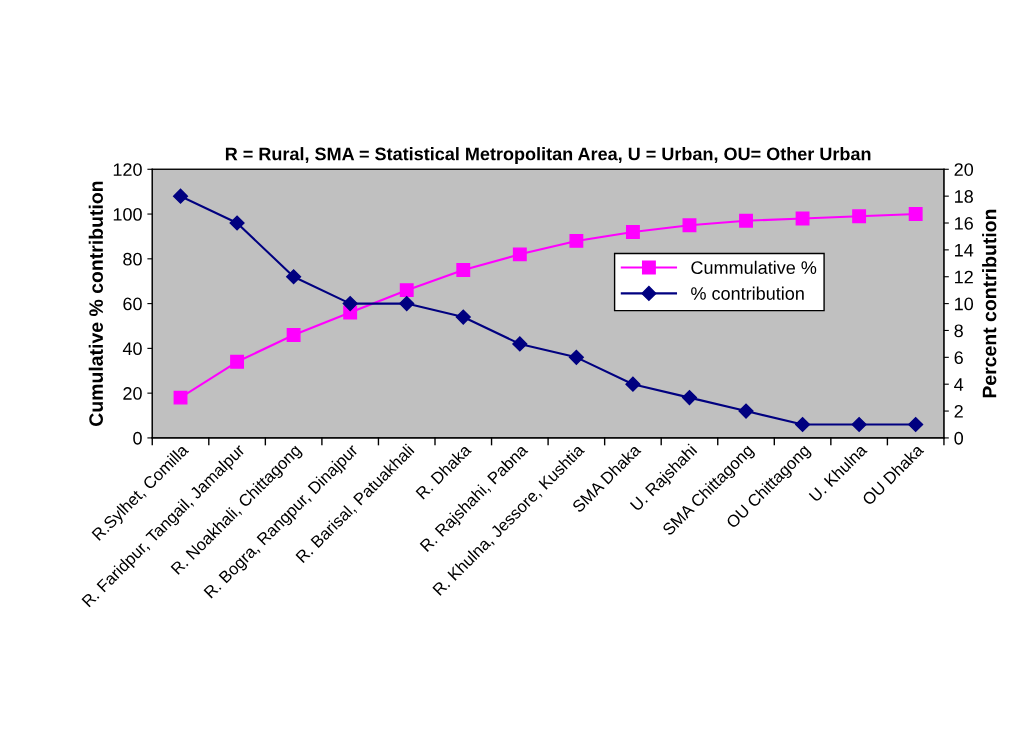 This screenshot has width=1015, height=736. I want to click on y2-tick-label: 6, so click(958, 358).